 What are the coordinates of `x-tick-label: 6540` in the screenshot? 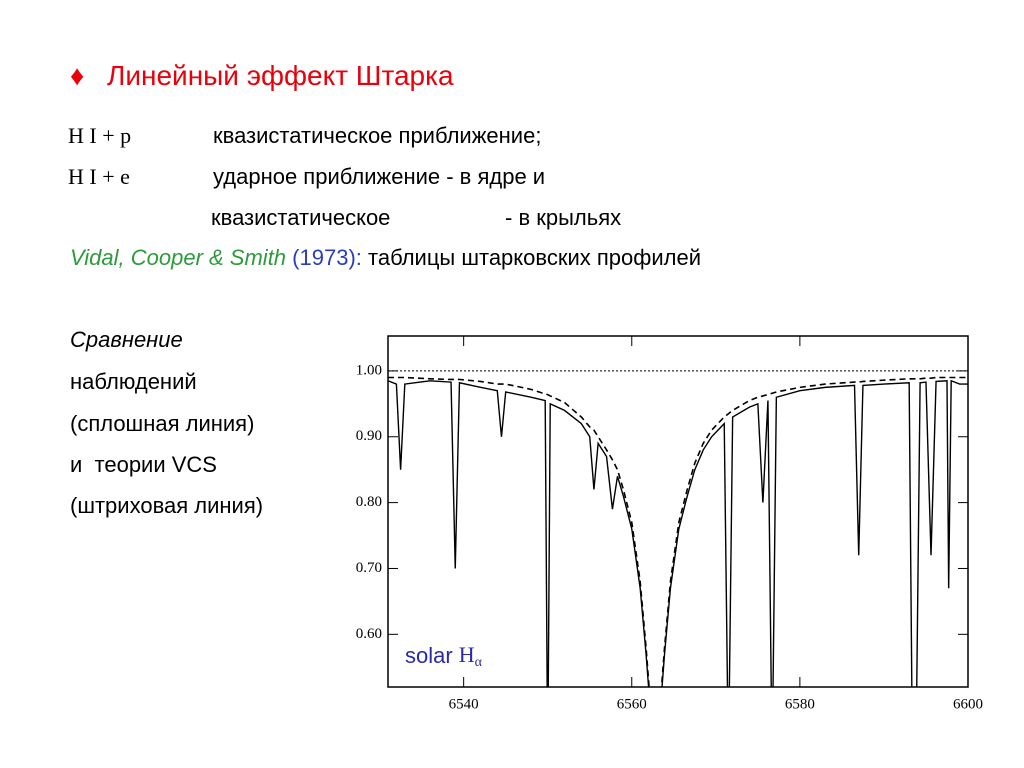 It's located at (464, 704).